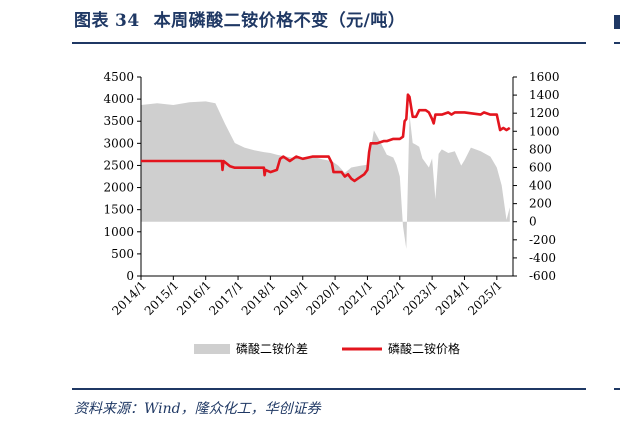 This screenshot has height=429, width=620. Describe the element at coordinates (118, 165) in the screenshot. I see `y-left-tick-label: 2500` at that location.